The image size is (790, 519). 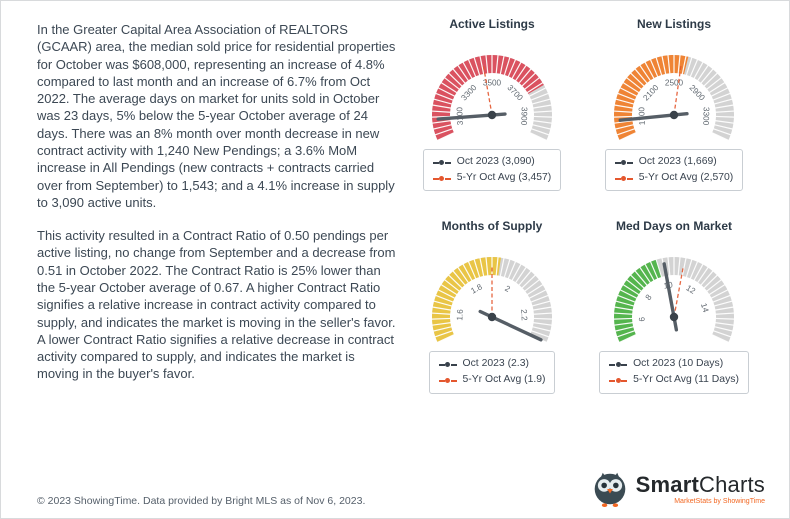 What do you see at coordinates (706, 116) in the screenshot?
I see `svg-text: 3300` at bounding box center [706, 116].